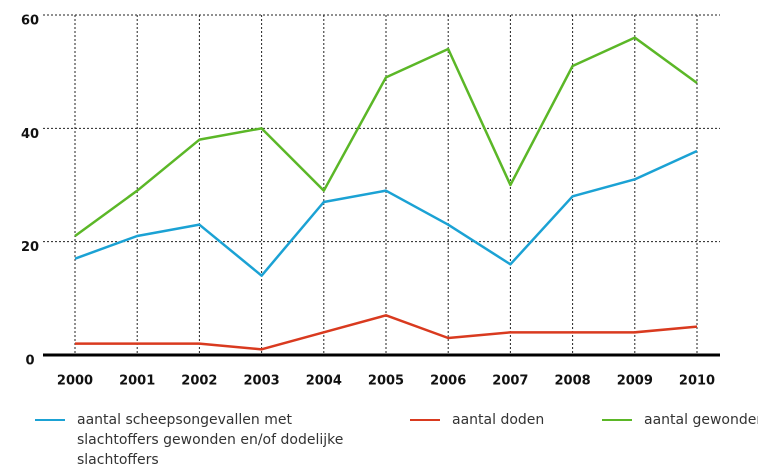  Describe the element at coordinates (30, 134) in the screenshot. I see `y-tick-label: 40` at that location.